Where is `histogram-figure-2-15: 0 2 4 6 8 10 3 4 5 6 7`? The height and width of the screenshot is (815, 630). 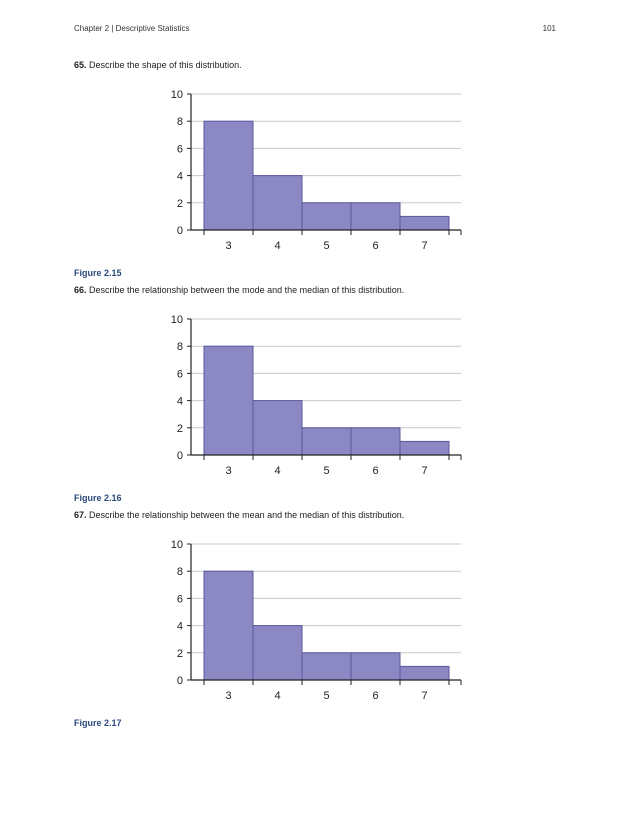
histogram-figure-2-15: 0 2 4 6 8 10 3 4 5 6 7 is located at coordinates (316, 170).